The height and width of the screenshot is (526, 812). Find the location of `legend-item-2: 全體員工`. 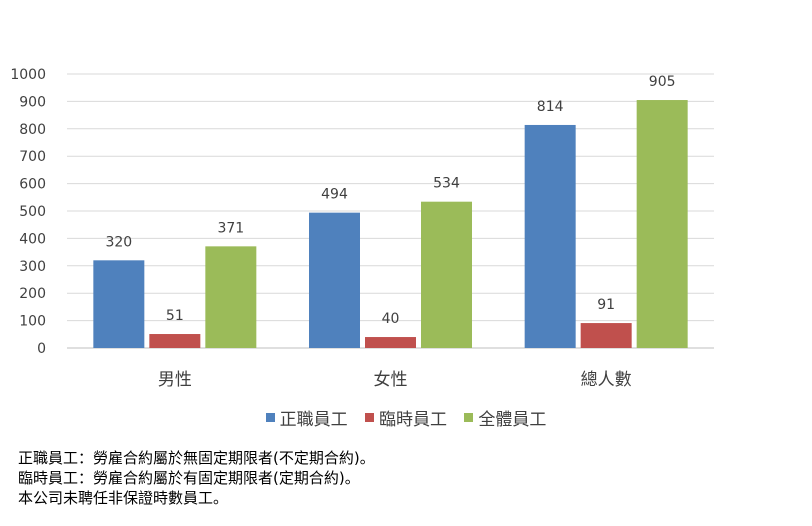

legend-item-2: 全體員工 is located at coordinates (505, 417).